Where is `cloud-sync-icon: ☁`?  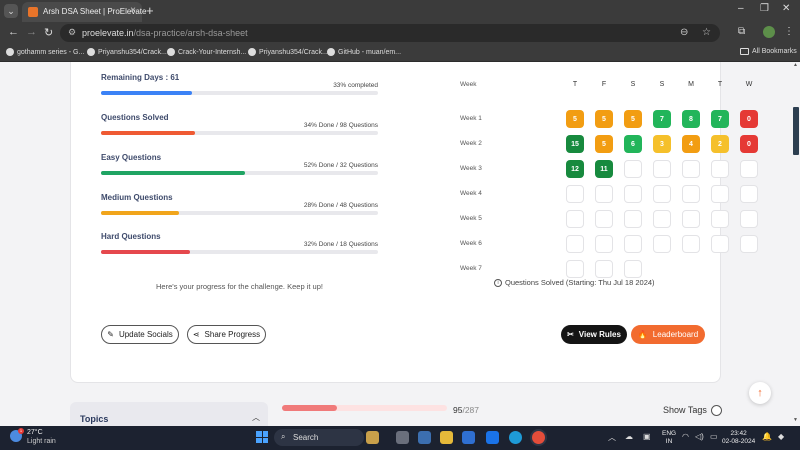
cloud-sync-icon: ☁ is located at coordinates (629, 436).